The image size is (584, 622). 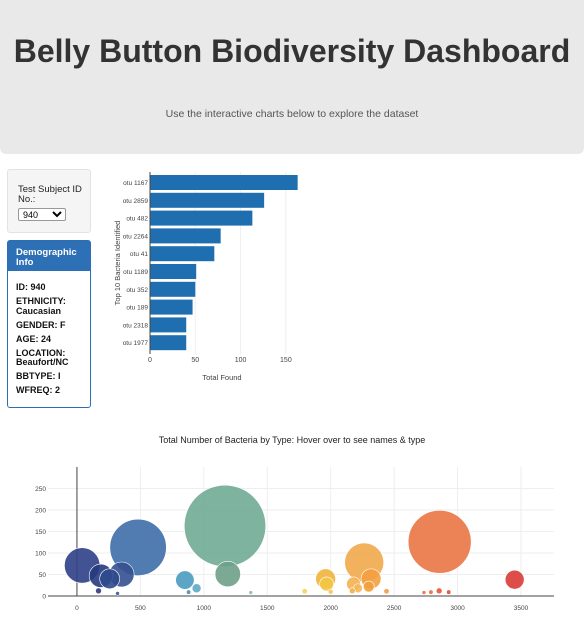 I want to click on bar-category-label: otu 1189, so click(x=135, y=272).